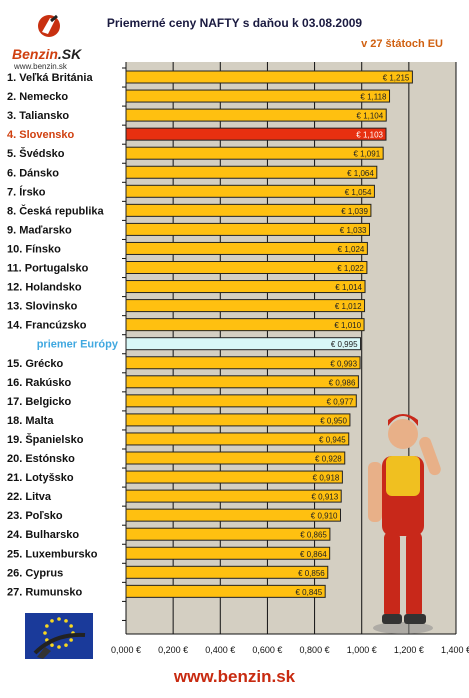 The width and height of the screenshot is (469, 698). Describe the element at coordinates (44, 288) in the screenshot. I see `category-label: 12. Holandsko` at that location.